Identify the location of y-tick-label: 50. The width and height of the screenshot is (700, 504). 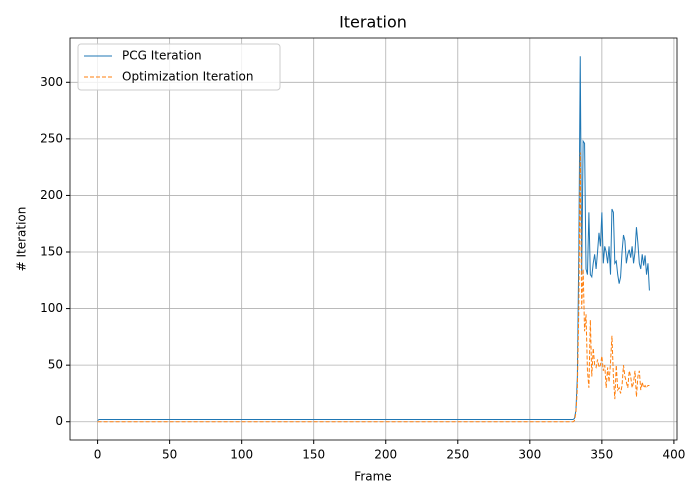
(55, 365).